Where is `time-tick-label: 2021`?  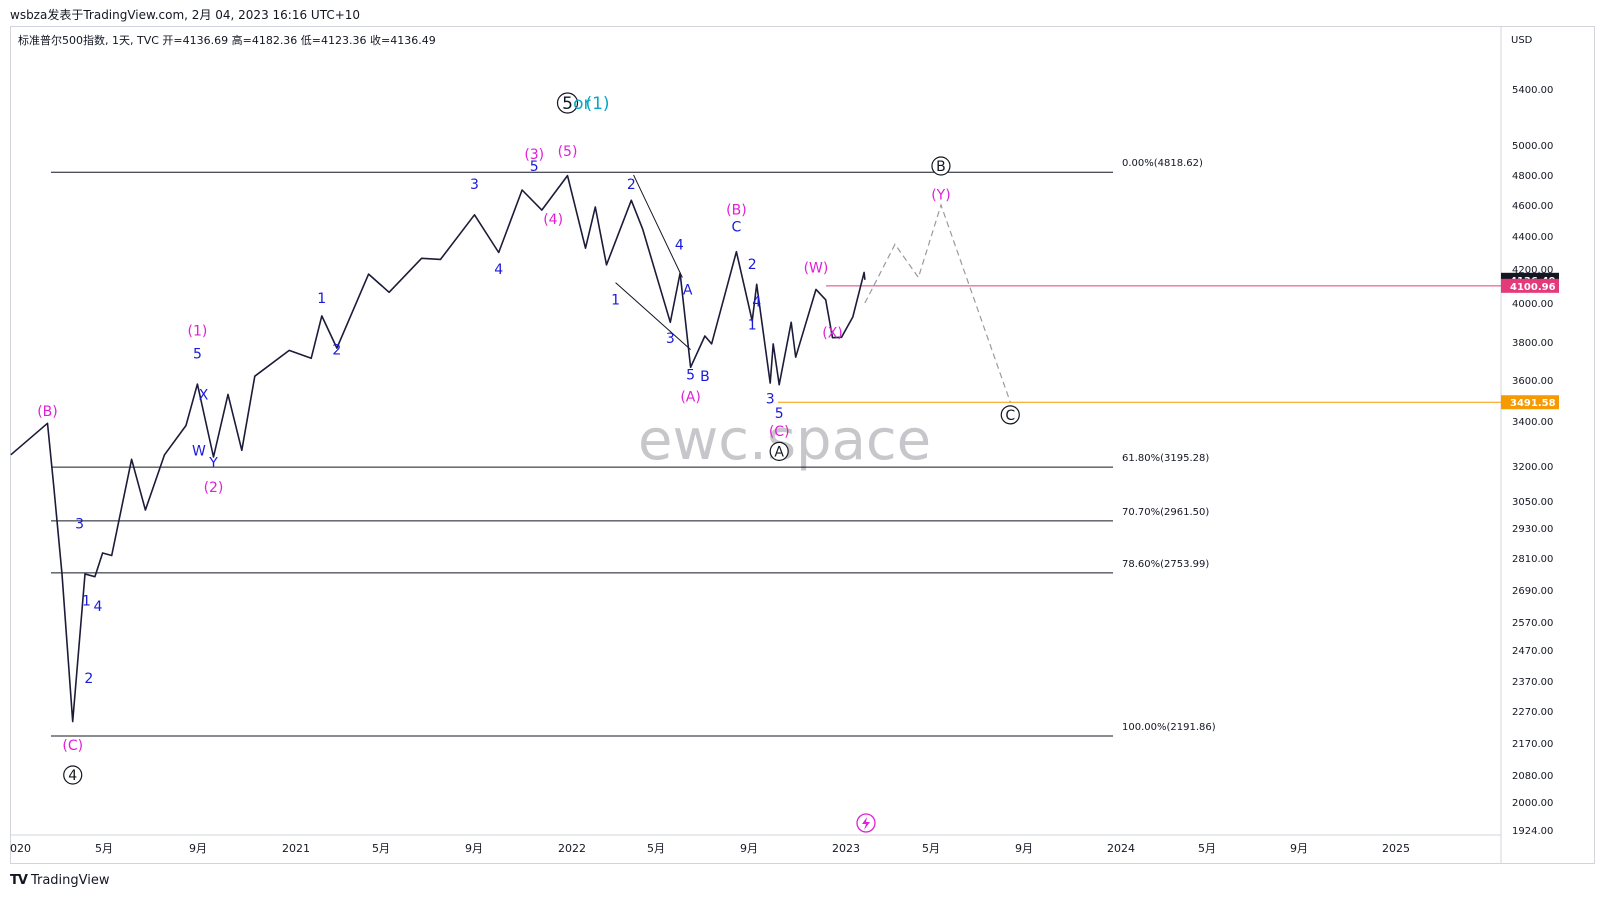
time-tick-label: 2021 is located at coordinates (296, 848).